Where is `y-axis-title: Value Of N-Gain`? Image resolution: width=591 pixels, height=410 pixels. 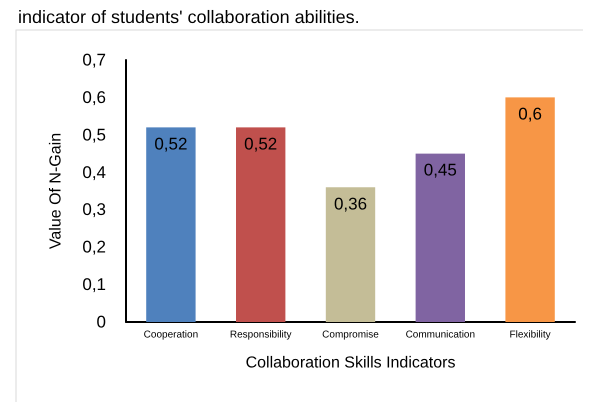 y-axis-title: Value Of N-Gain is located at coordinates (56, 191).